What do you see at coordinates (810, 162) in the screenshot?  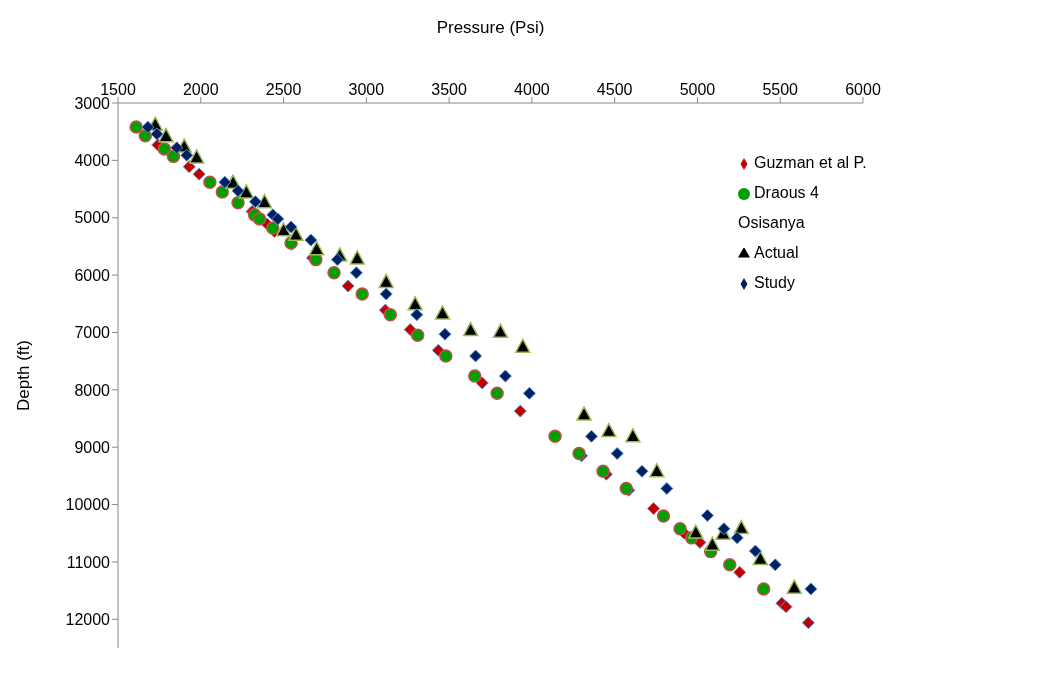 I see `legend-label: Guzman et al P.` at bounding box center [810, 162].